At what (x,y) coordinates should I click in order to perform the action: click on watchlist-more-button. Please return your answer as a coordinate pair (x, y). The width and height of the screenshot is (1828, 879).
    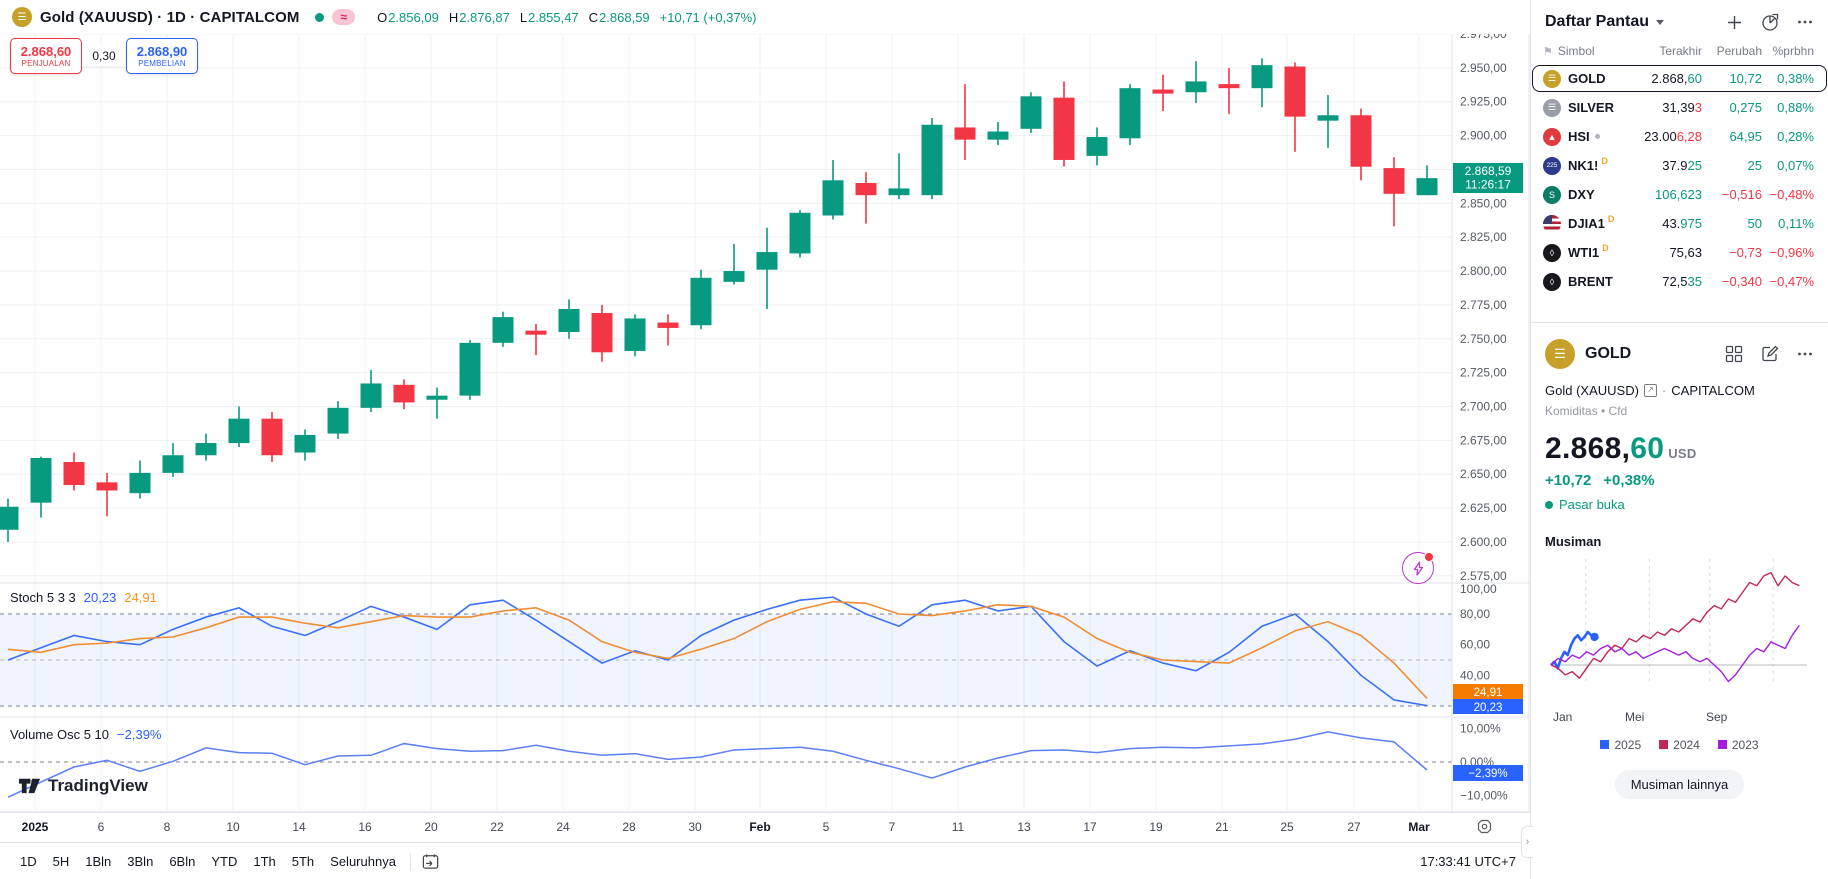
    Looking at the image, I should click on (1805, 22).